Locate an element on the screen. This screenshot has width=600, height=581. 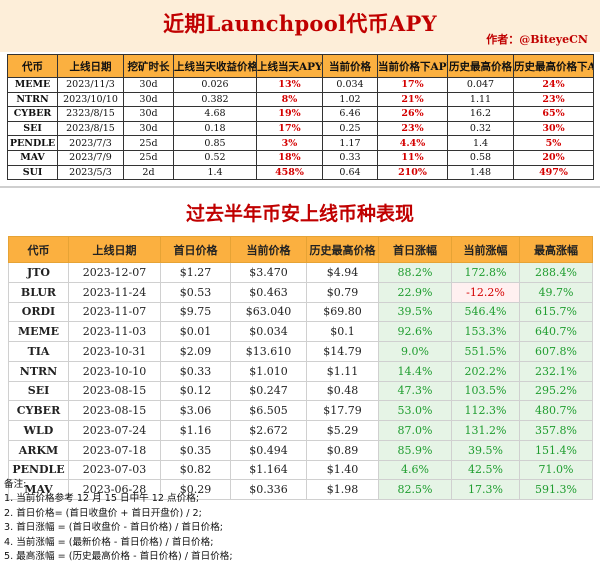
table-cell: 172.8% is located at coordinates (485, 272).